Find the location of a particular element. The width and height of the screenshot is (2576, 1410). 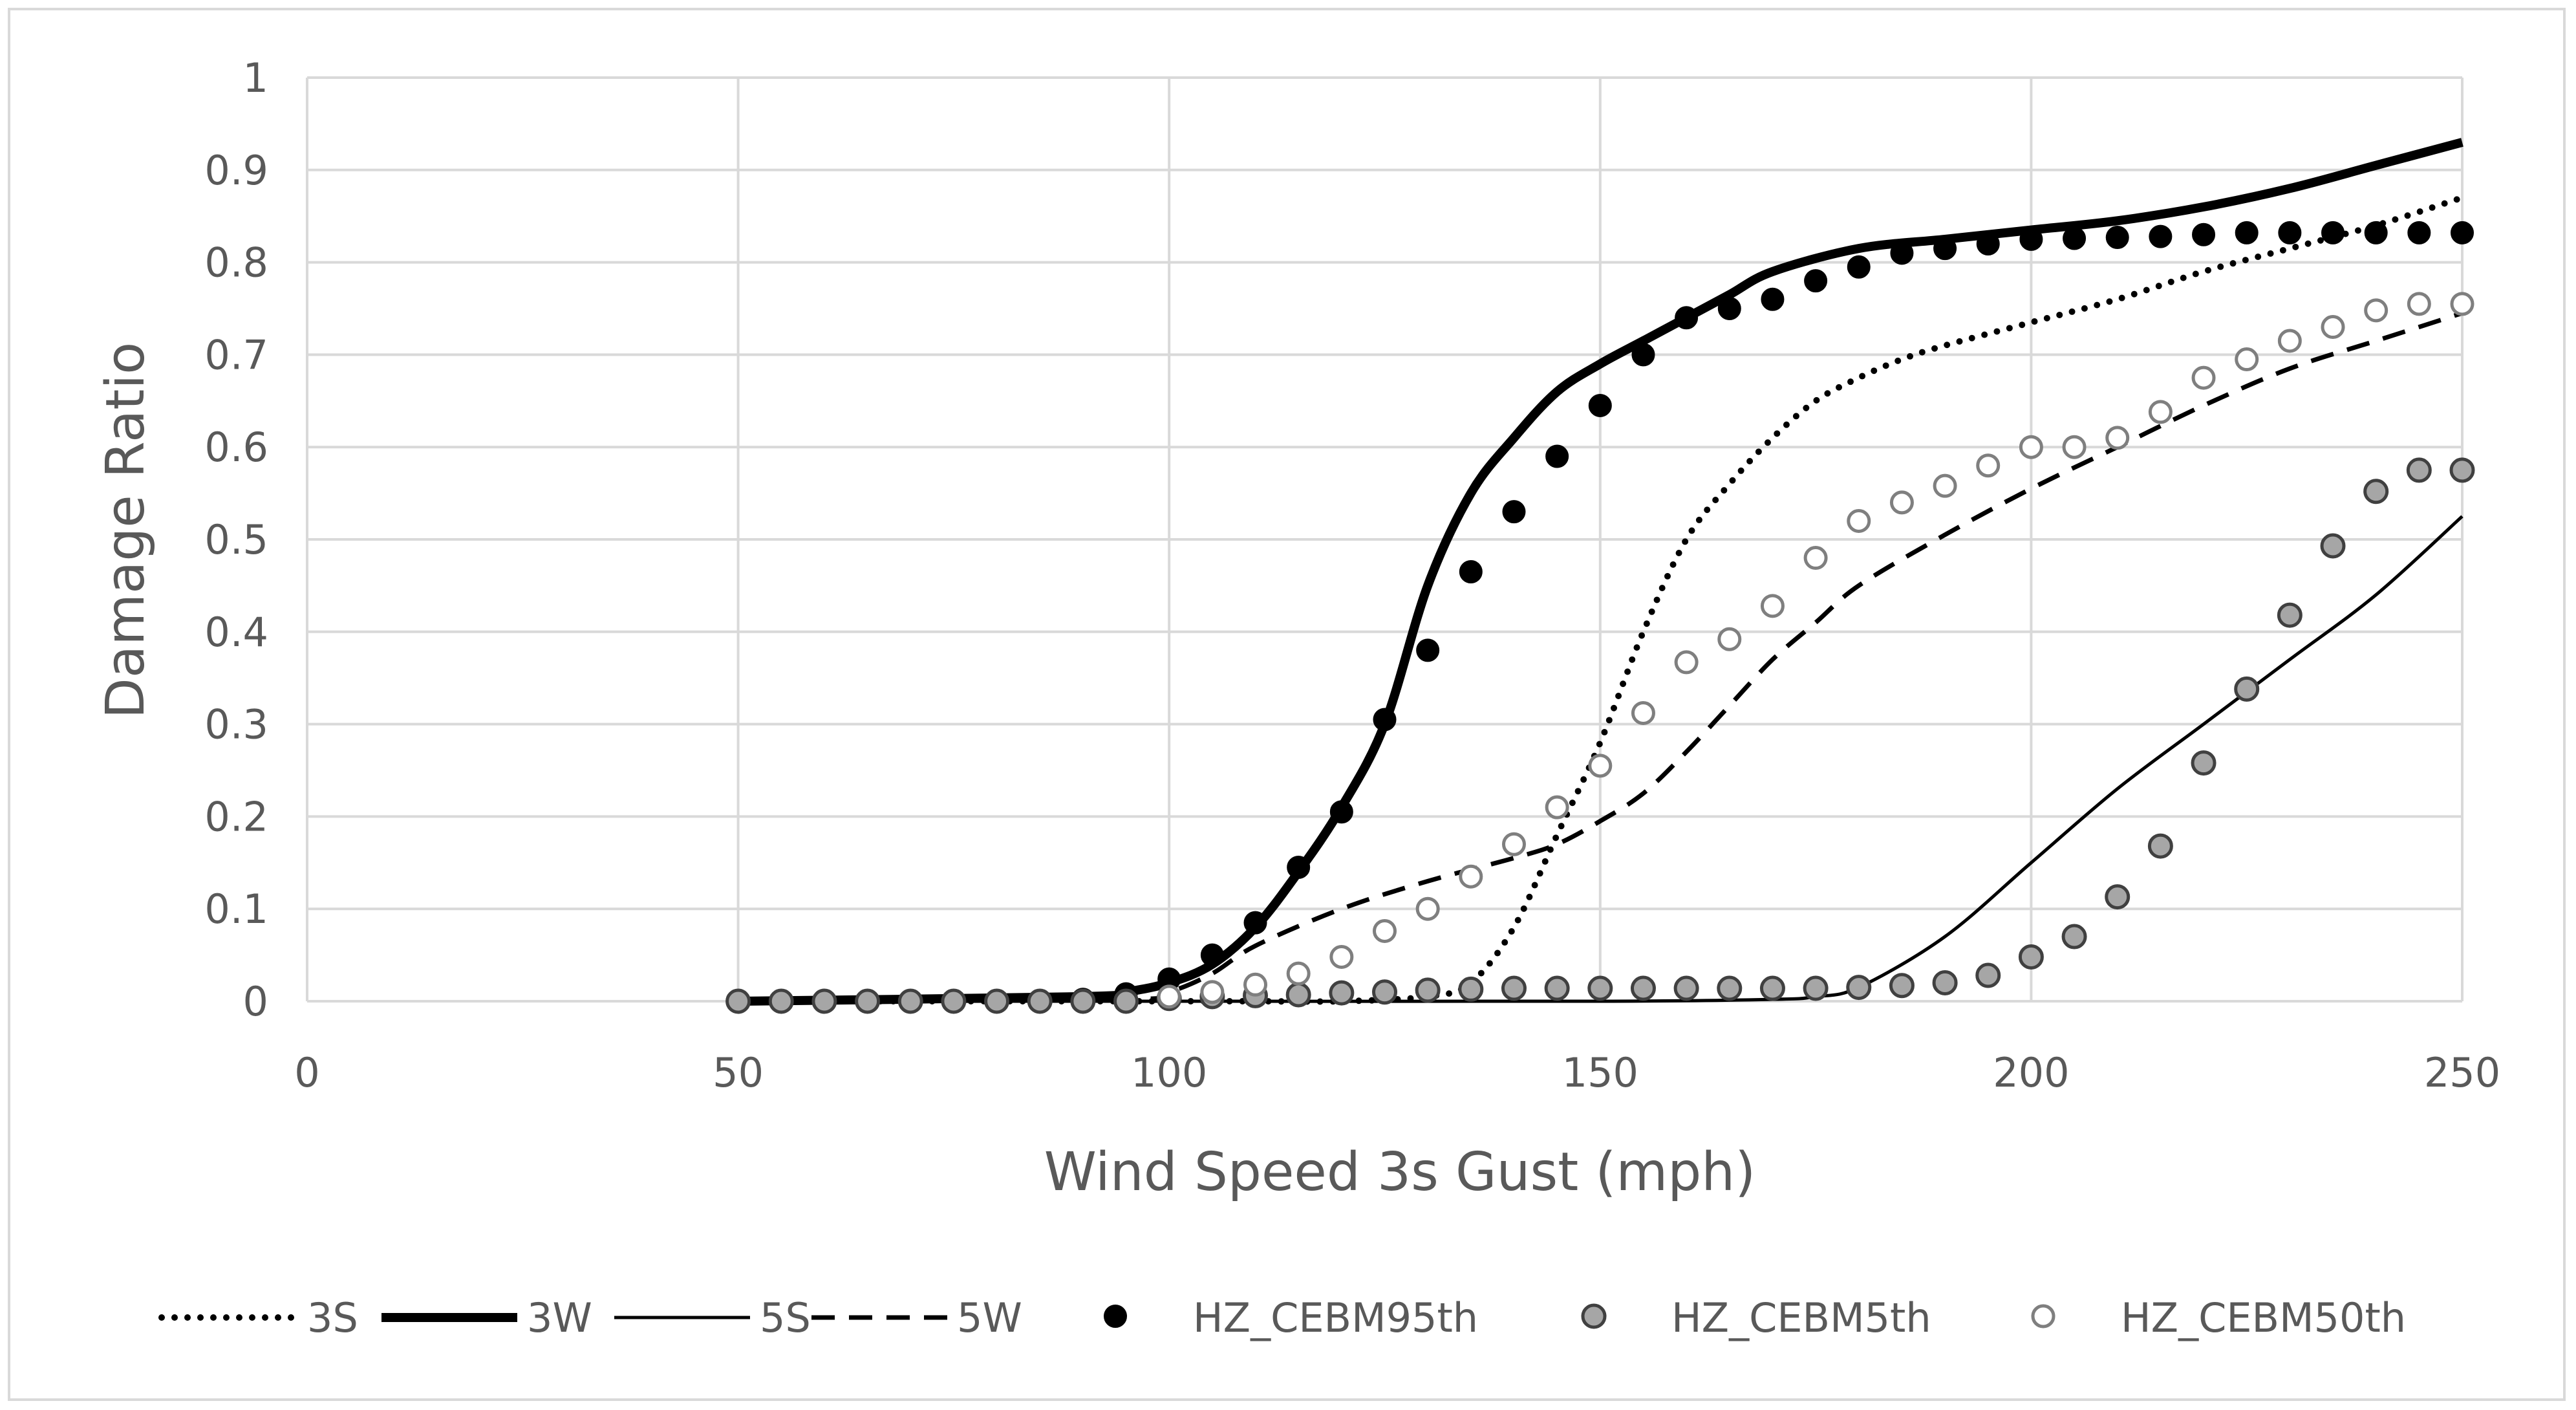

y-tick-label: 0.1 is located at coordinates (236, 909).